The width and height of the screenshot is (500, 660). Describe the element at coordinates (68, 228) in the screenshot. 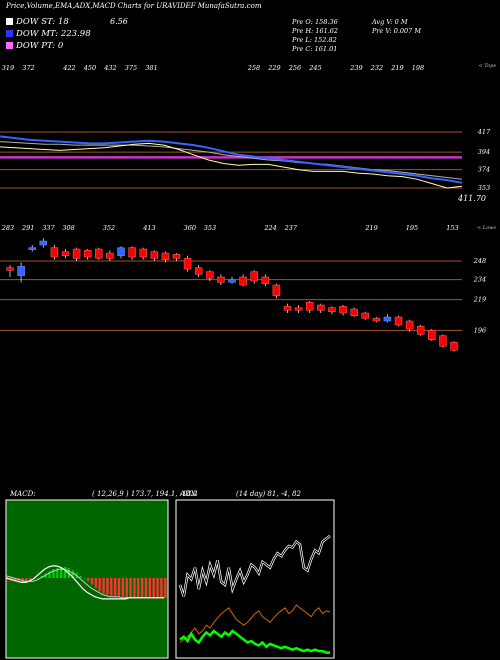

I see `low-number: 308` at that location.